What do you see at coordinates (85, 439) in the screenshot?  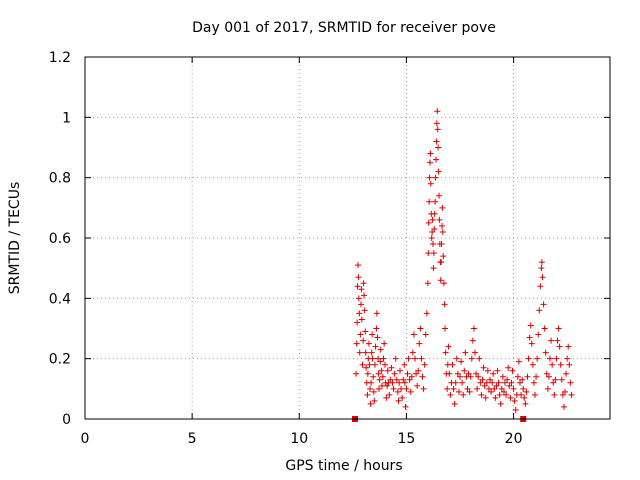 I see `x-tick-label: 0` at bounding box center [85, 439].